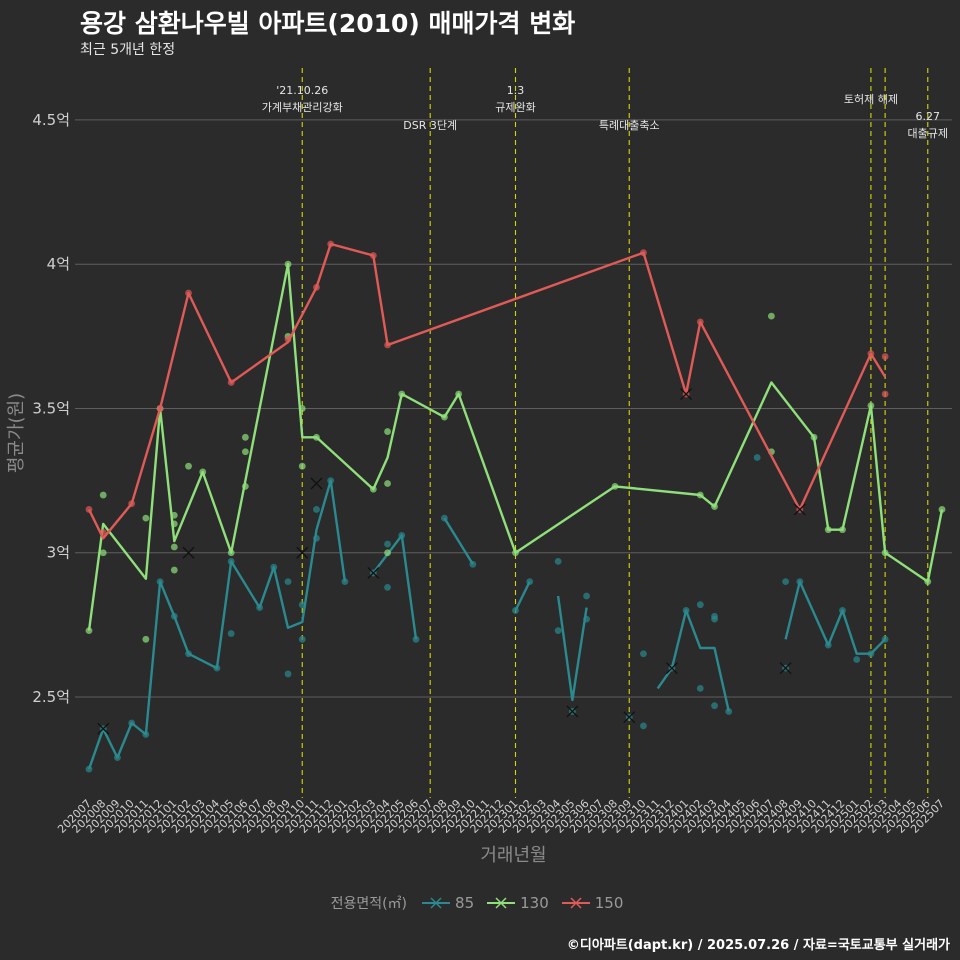  What do you see at coordinates (517, 903) in the screenshot?
I see `legend-item-130: 130` at bounding box center [517, 903].